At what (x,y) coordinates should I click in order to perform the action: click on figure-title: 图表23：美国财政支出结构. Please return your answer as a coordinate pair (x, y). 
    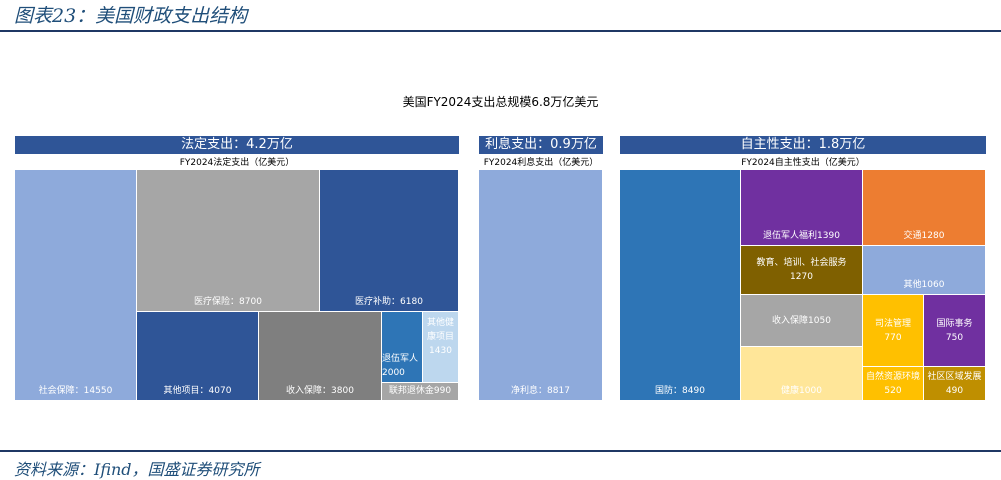
    Looking at the image, I should click on (131, 16).